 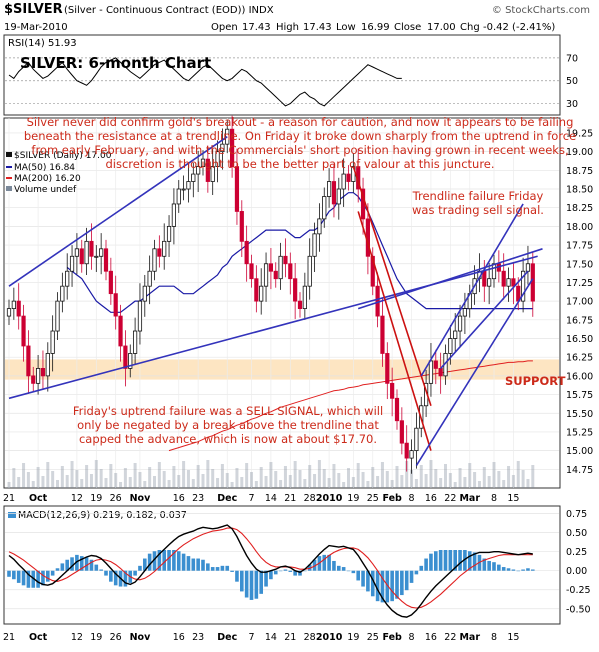 What do you see at coordinates (450, 637) in the screenshot?
I see `x-tick-label-bottom: 22` at bounding box center [450, 637].